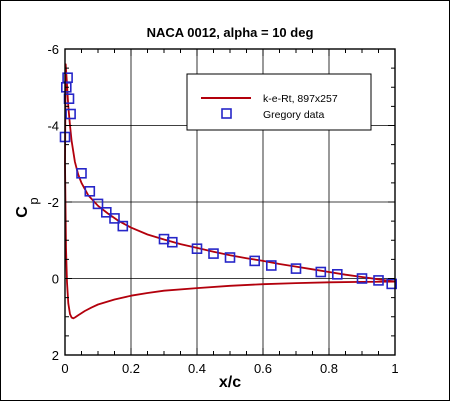  Describe the element at coordinates (394, 368) in the screenshot. I see `x-tick-label: 1` at that location.